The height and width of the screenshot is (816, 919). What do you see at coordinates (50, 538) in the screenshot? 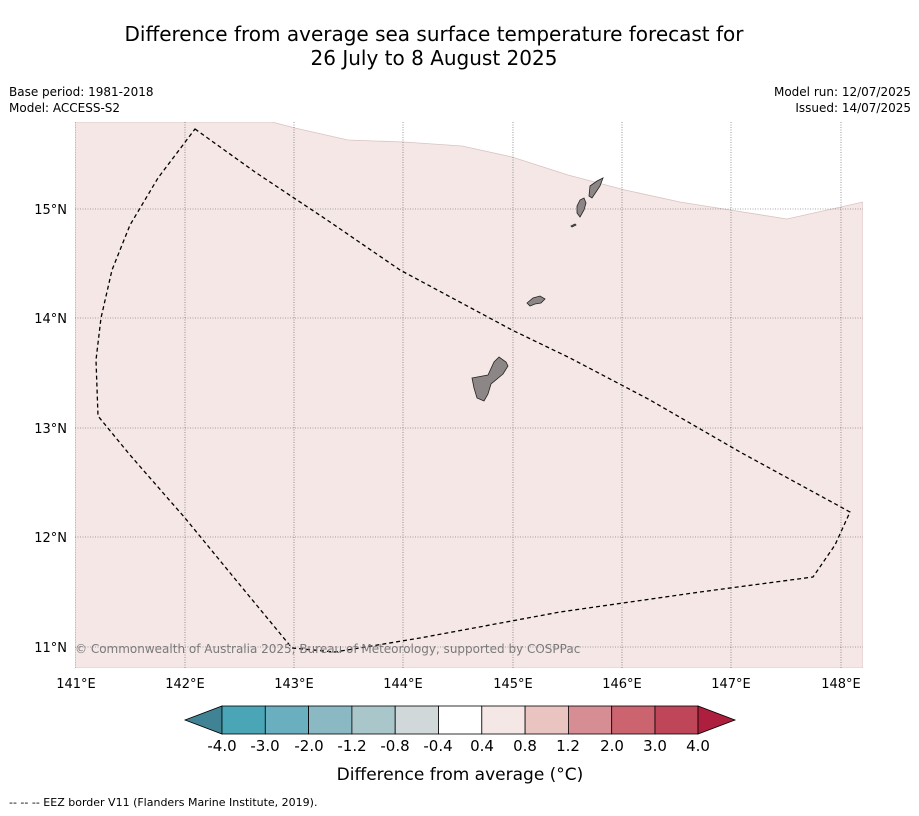
I see `lat-label-12n: 12°N` at bounding box center [50, 538].